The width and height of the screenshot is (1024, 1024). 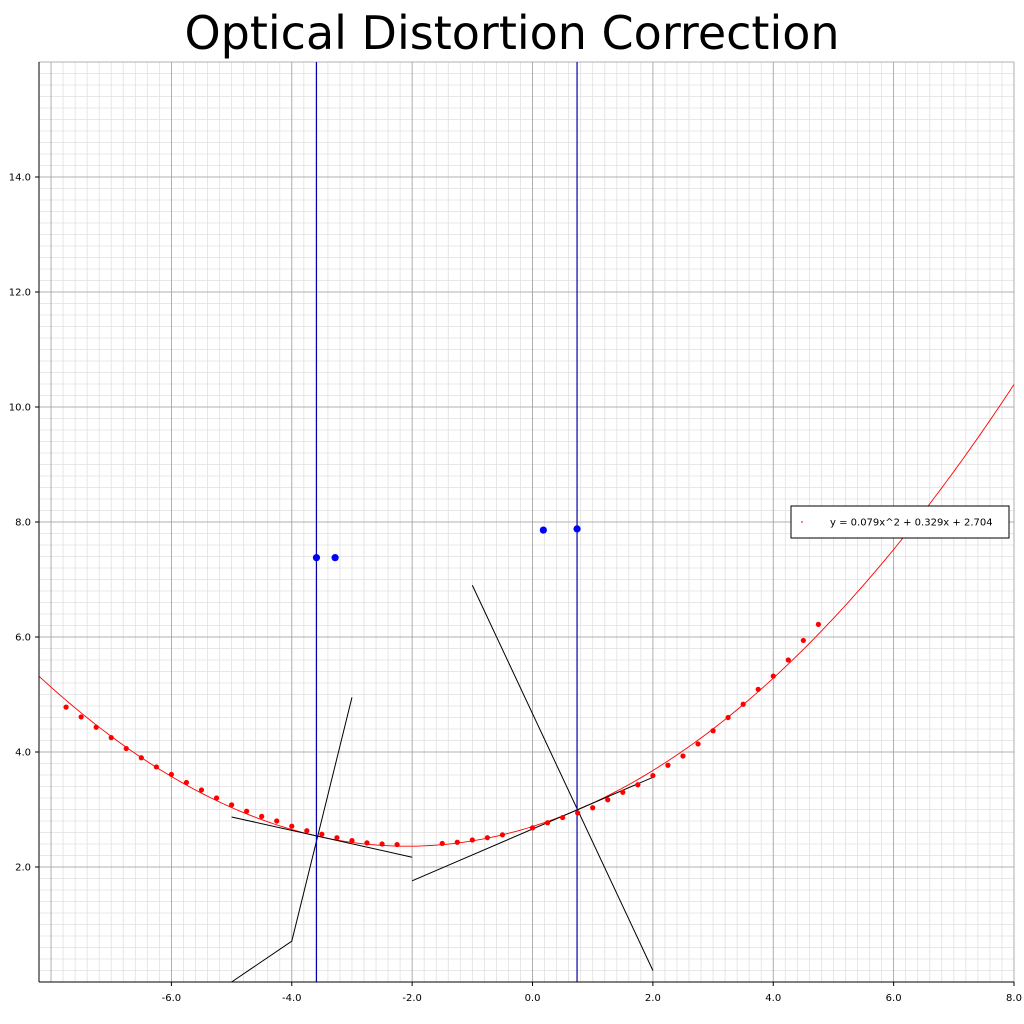 What do you see at coordinates (653, 998) in the screenshot?
I see `x-tick-label: 2.0` at bounding box center [653, 998].